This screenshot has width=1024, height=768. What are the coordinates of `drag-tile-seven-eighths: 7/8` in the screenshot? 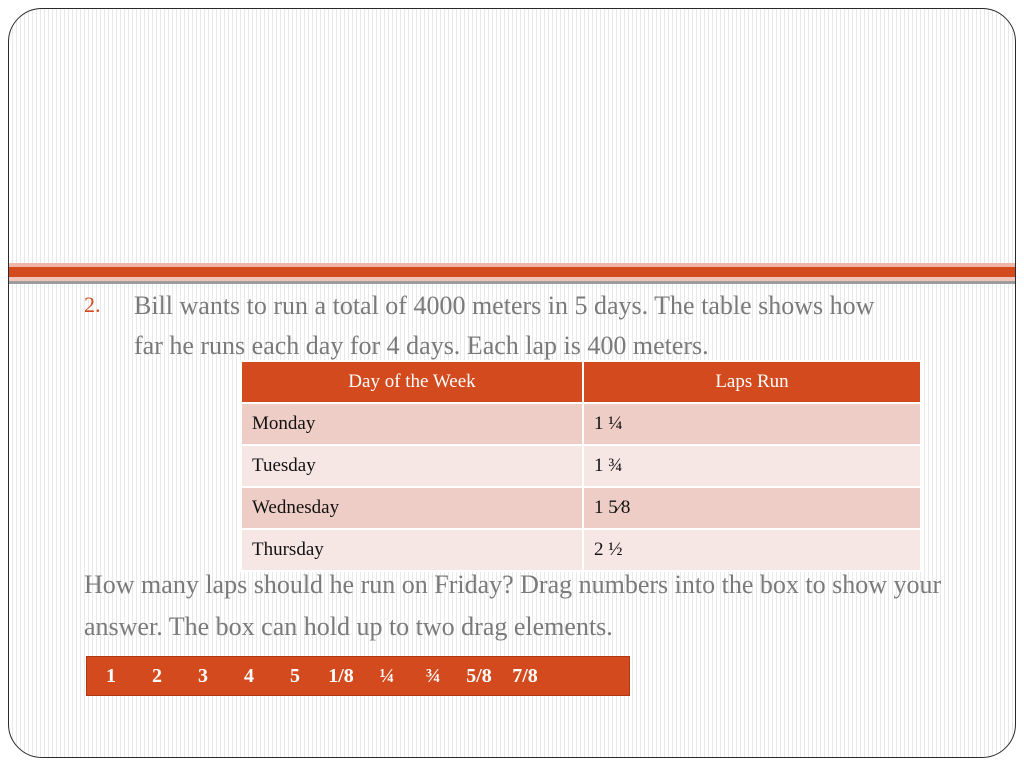 It's located at (525, 675).